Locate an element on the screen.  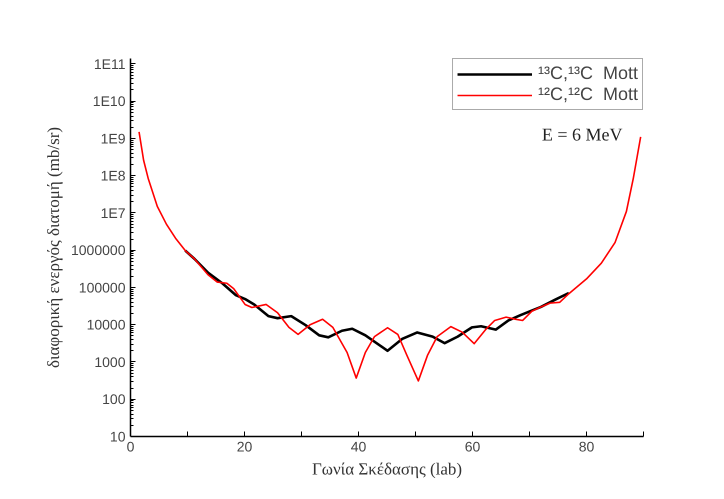
y-tick-label: 100 is located at coordinates (114, 399).